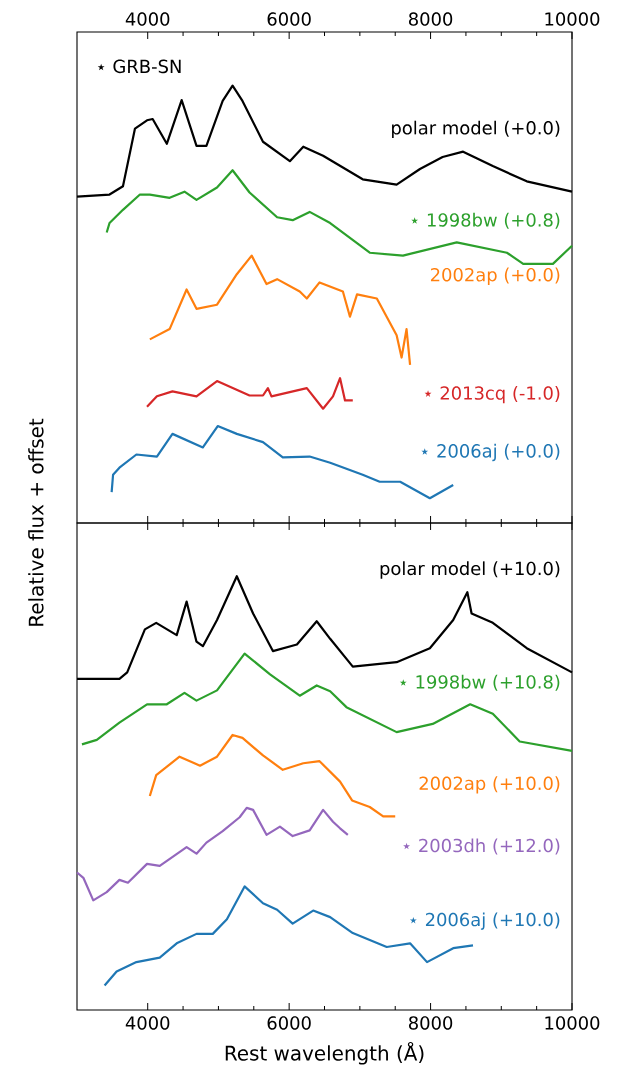 This screenshot has width=628, height=1084. Describe the element at coordinates (324, 1053) in the screenshot. I see `x-axis-title: Rest wavelength (Å)` at that location.